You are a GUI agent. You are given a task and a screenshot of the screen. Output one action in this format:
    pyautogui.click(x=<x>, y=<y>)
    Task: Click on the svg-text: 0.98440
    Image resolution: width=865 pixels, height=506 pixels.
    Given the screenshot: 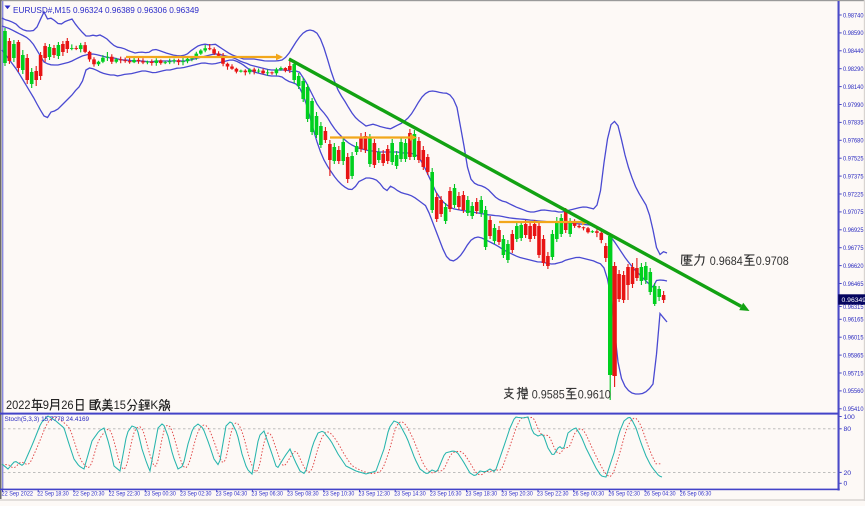 What is the action you would take?
    pyautogui.click(x=853, y=51)
    